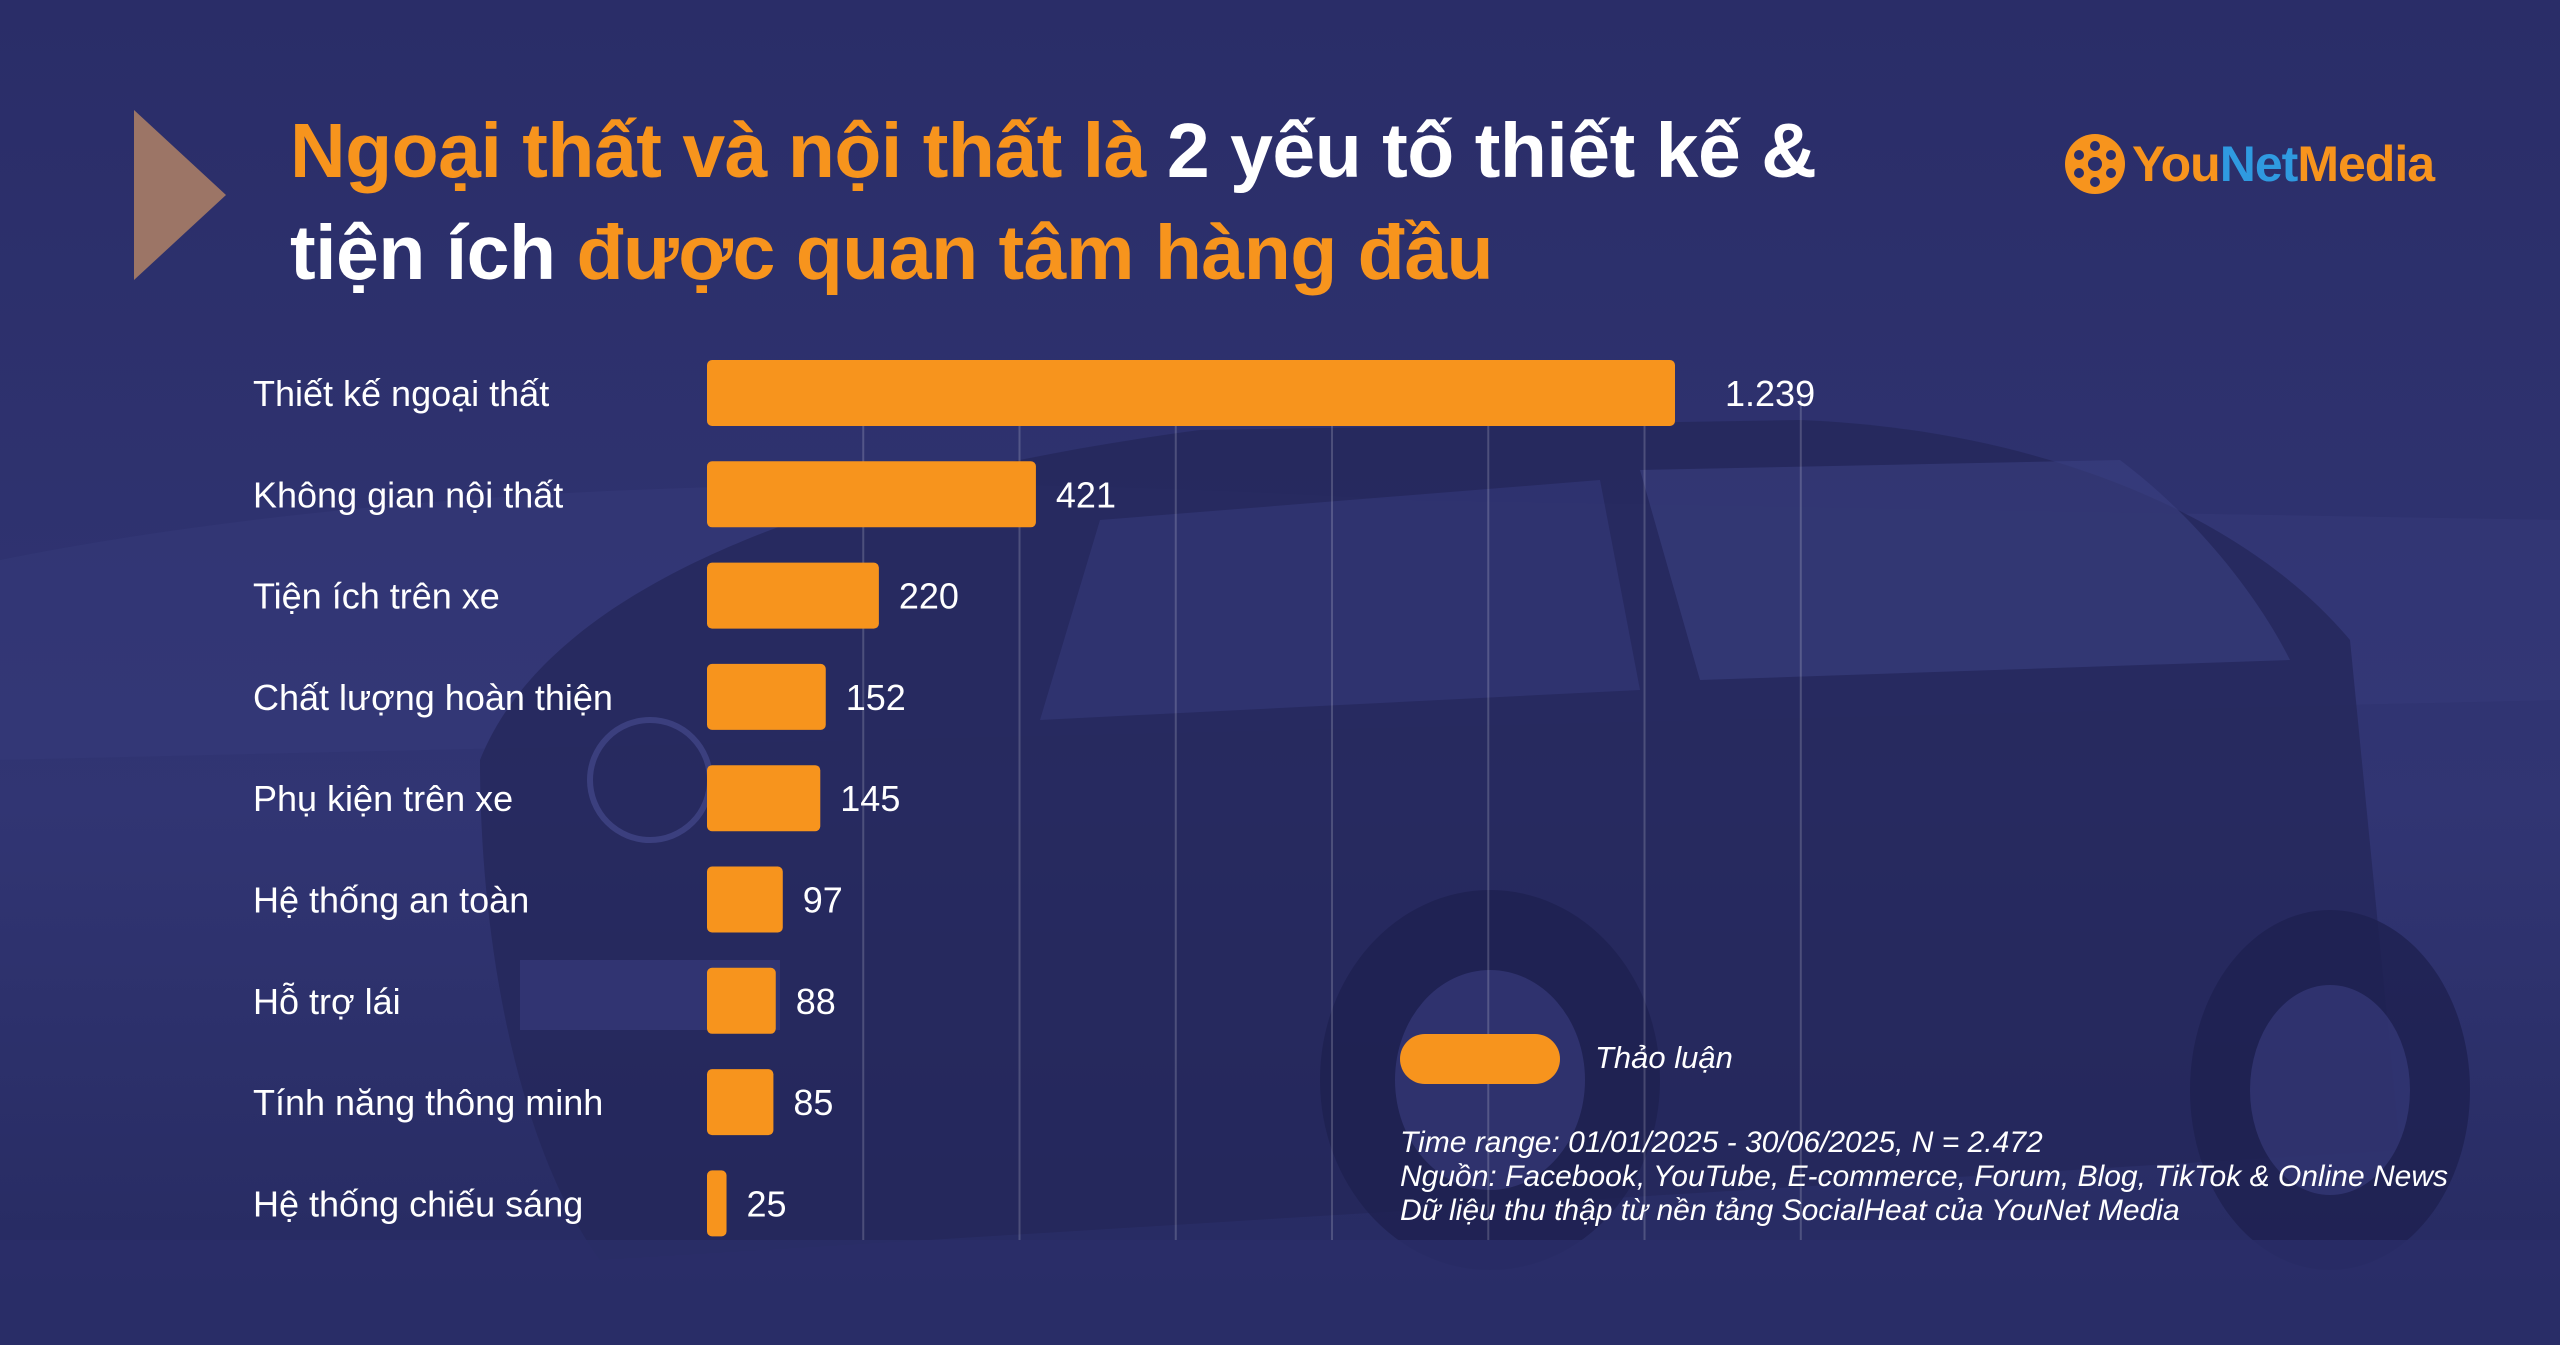  Describe the element at coordinates (823, 900) in the screenshot. I see `value-label: 97` at that location.